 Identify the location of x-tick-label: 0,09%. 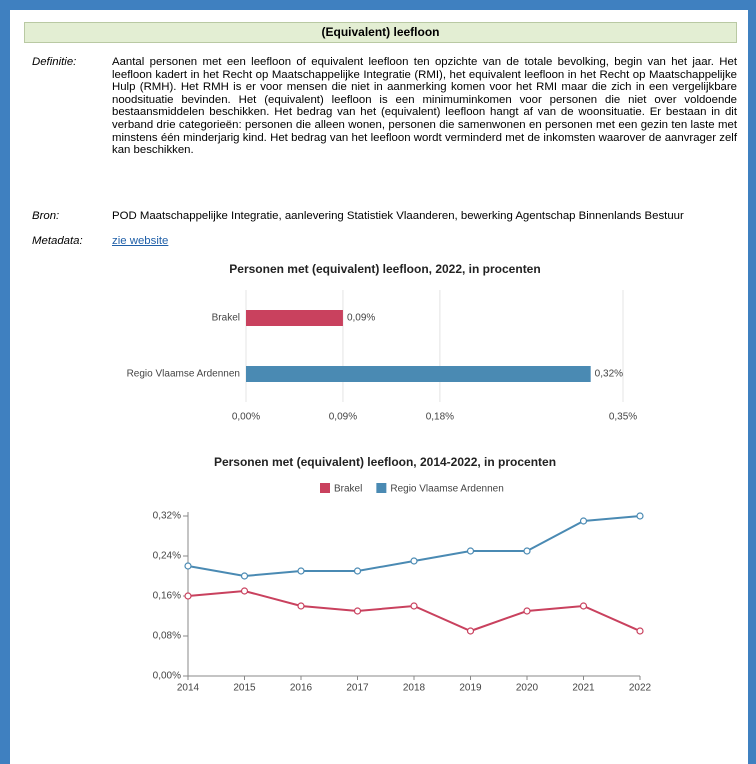
(343, 417).